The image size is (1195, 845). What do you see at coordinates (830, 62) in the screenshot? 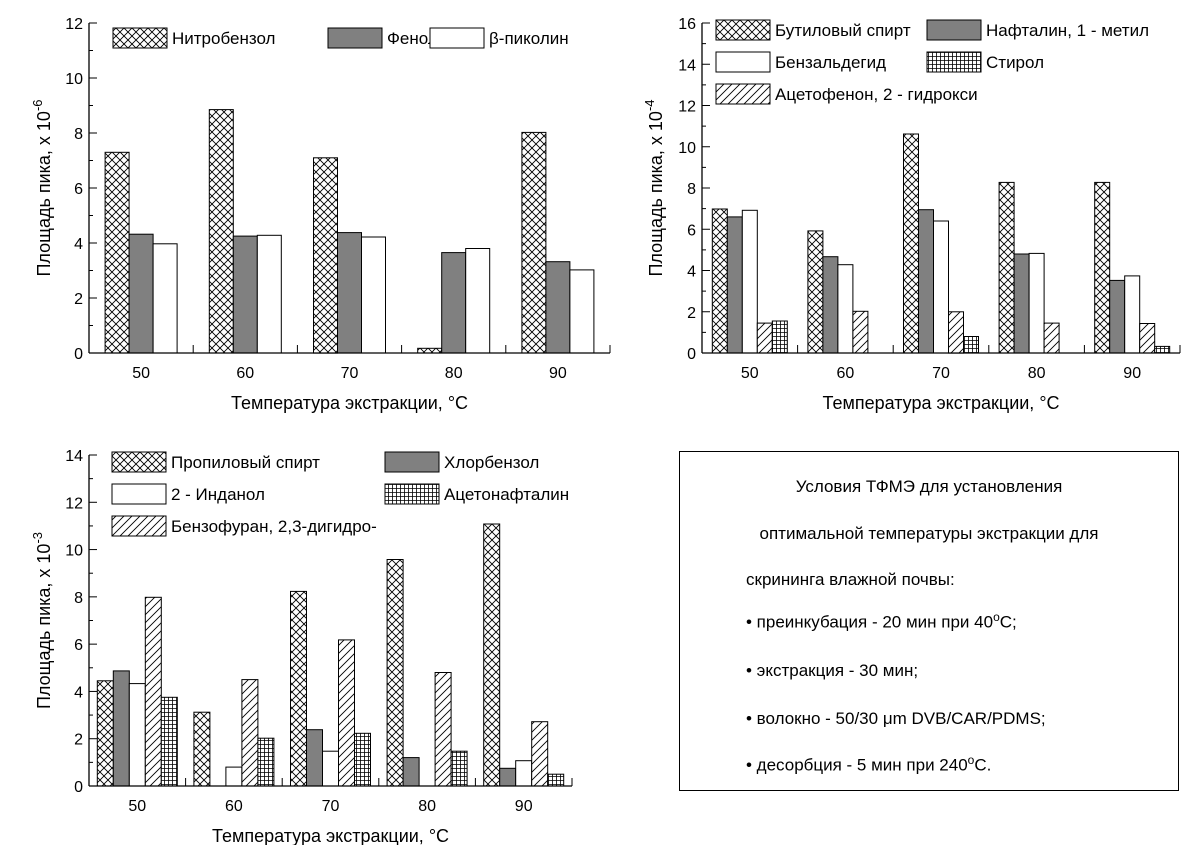
I see `legend-label: Бензальдегид` at bounding box center [830, 62].